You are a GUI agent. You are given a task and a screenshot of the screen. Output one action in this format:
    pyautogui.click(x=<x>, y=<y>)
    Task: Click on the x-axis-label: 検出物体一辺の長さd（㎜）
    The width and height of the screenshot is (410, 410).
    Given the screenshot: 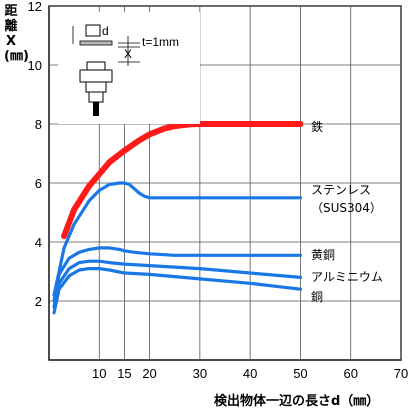 What is the action you would take?
    pyautogui.click(x=297, y=401)
    